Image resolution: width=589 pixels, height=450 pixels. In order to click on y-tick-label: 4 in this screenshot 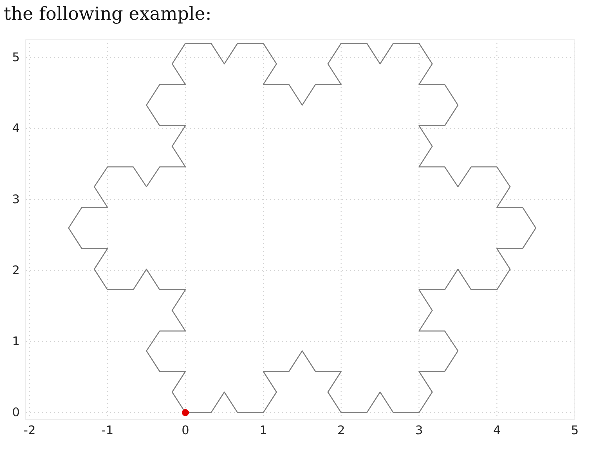, I will do `click(16, 129)`.